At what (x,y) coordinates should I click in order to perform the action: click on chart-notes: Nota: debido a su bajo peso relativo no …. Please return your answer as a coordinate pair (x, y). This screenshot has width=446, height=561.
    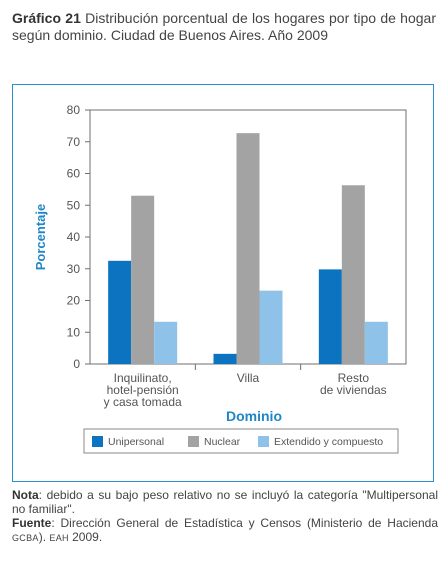
    Looking at the image, I should click on (225, 516).